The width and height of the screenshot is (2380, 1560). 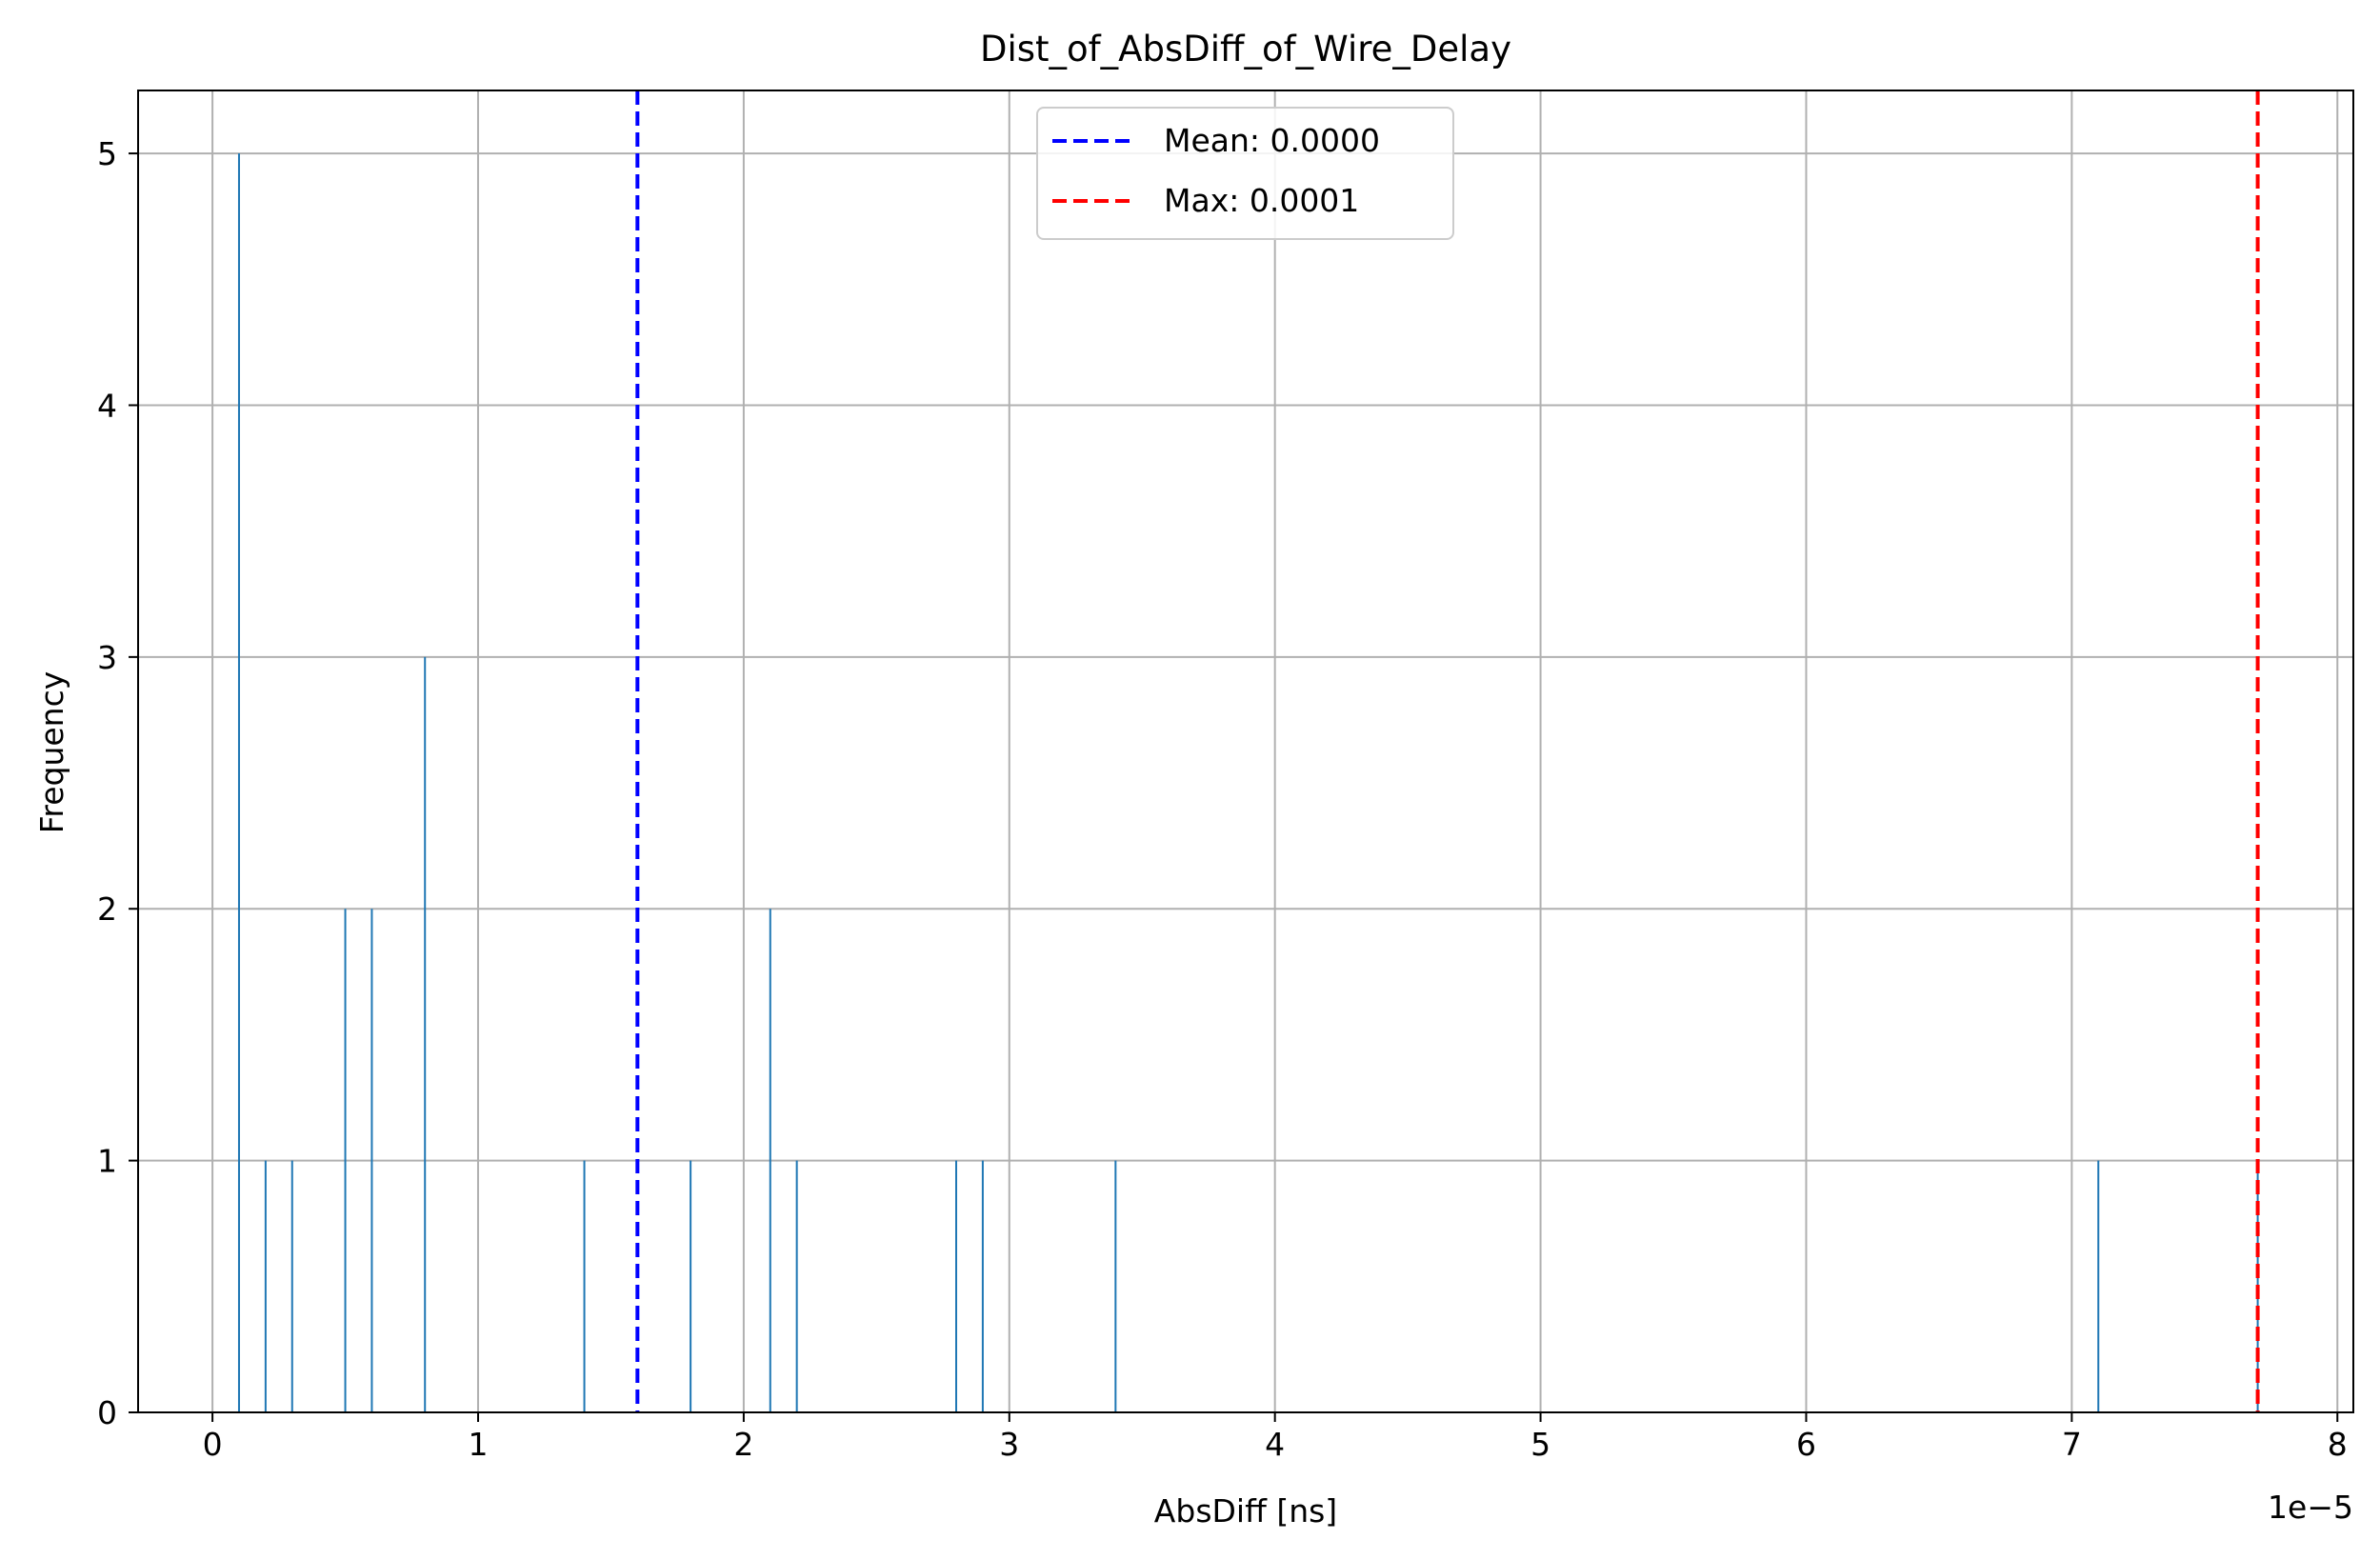 I want to click on x-axis-label: AbsDiff [ns], so click(x=1245, y=1511).